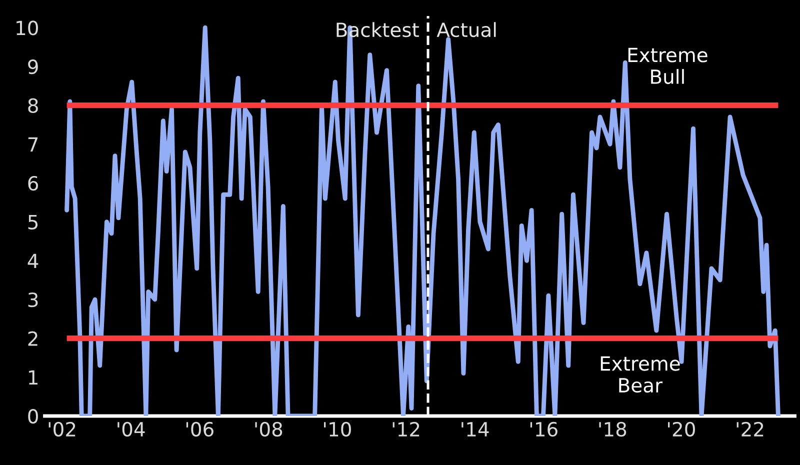 The image size is (800, 465). I want to click on x-tick-label: '18, so click(612, 429).